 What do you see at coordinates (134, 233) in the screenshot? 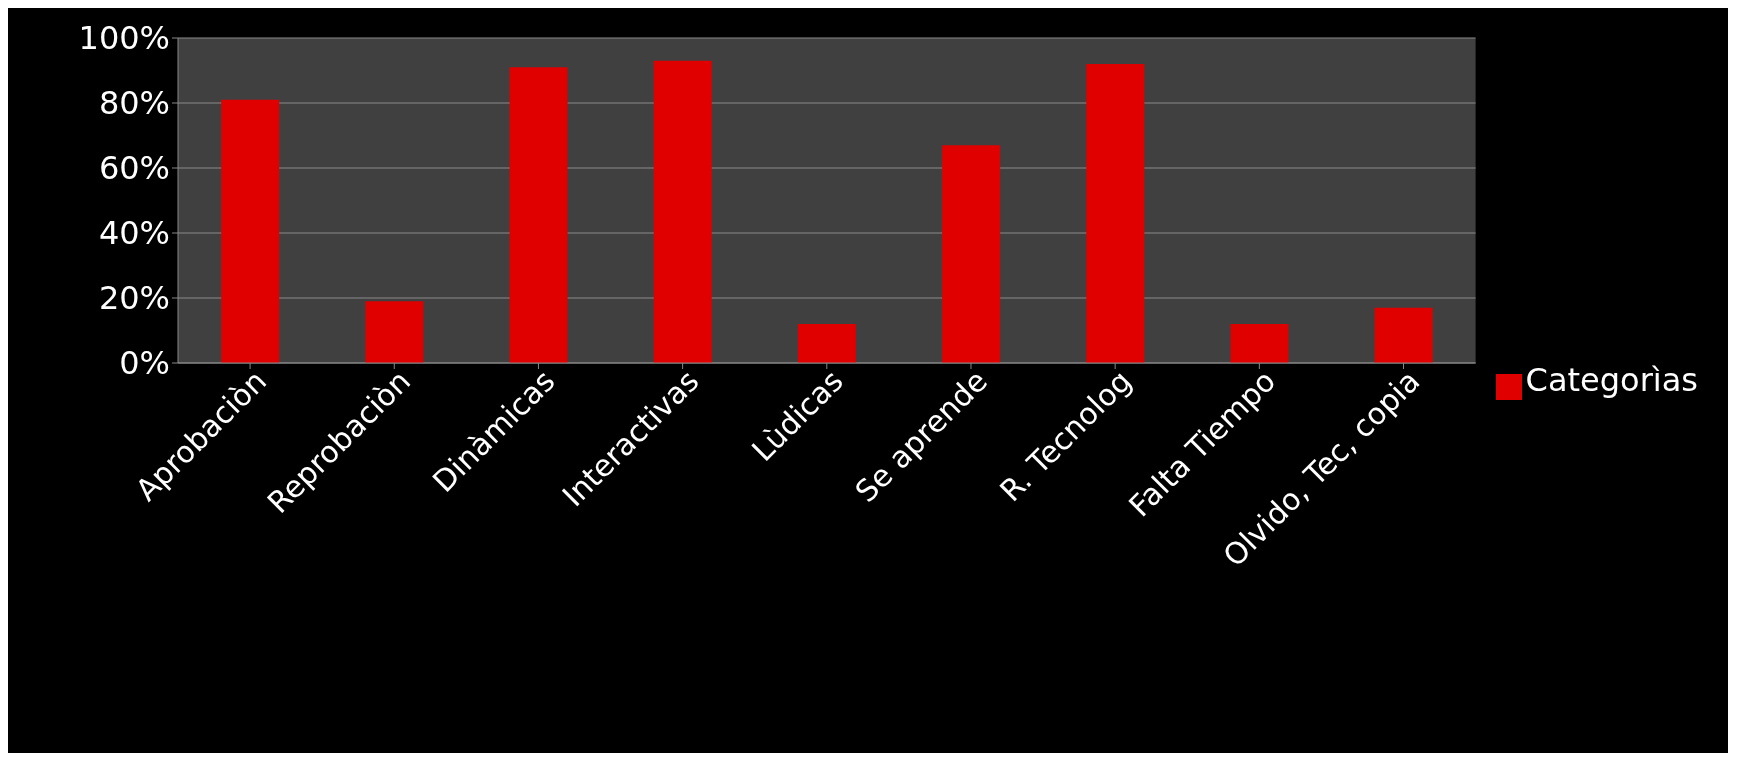
I see `y-tick-label: 40%` at bounding box center [134, 233].